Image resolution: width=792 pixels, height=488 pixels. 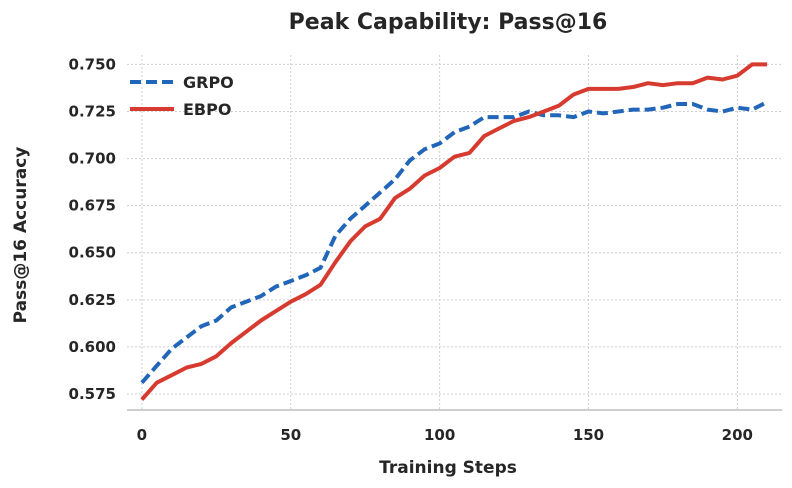 What do you see at coordinates (92, 253) in the screenshot?
I see `y-tick-label: 0.650` at bounding box center [92, 253].